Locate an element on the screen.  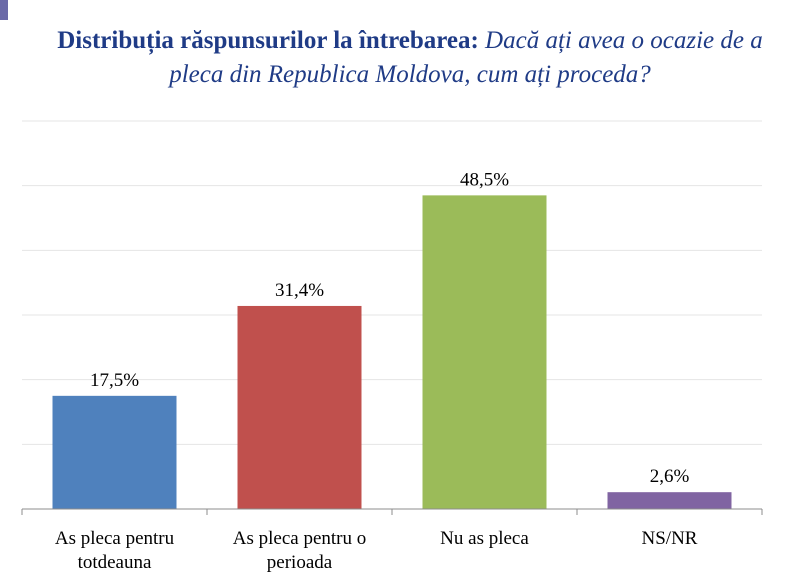
category-label-1-line-2: totdeauna is located at coordinates (115, 562).